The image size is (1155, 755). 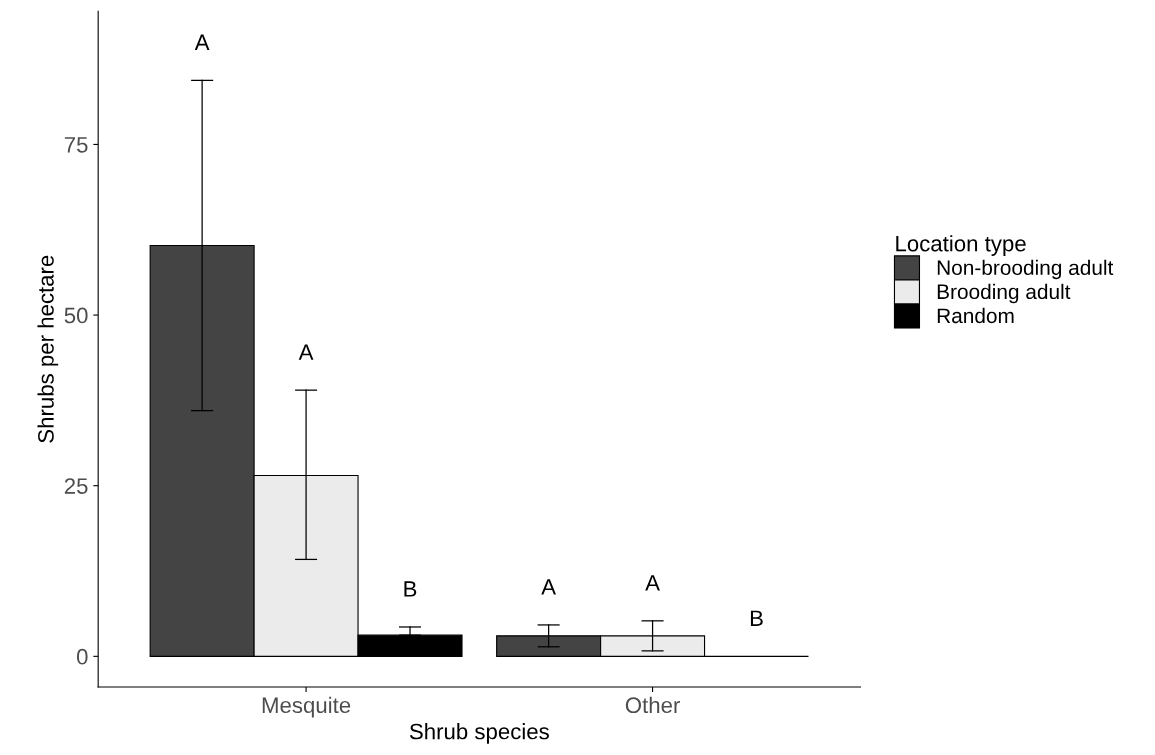 What do you see at coordinates (975, 315) in the screenshot?
I see `legend-label: Random` at bounding box center [975, 315].